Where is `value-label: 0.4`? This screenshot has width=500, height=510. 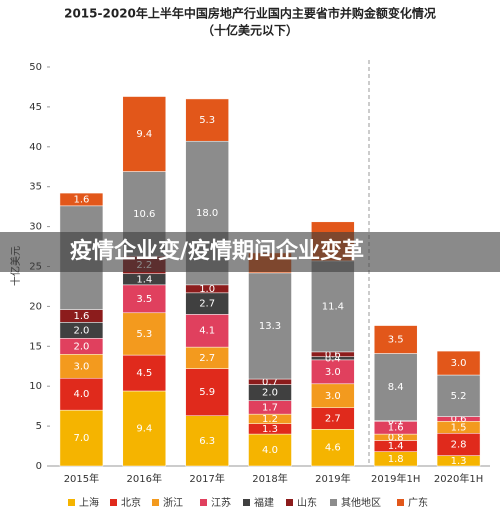
value-label: 0.4 is located at coordinates (333, 358).